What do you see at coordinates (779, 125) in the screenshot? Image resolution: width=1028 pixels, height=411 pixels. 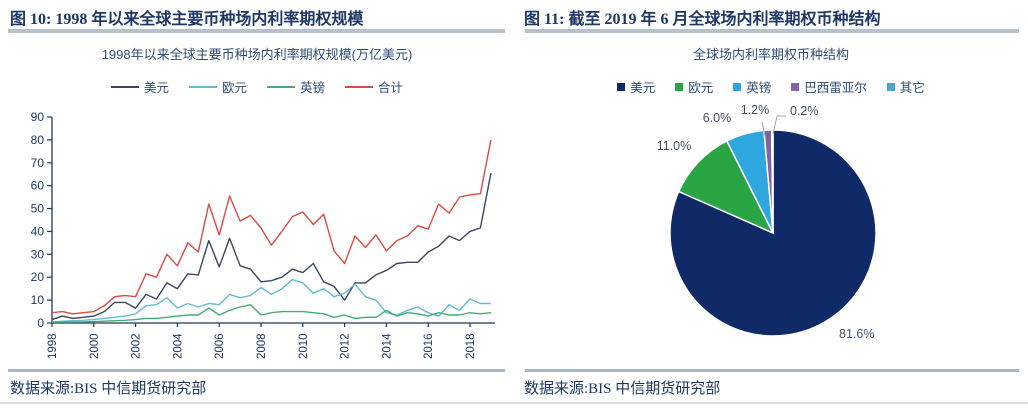 I see `leader-line-其它` at bounding box center [779, 125].